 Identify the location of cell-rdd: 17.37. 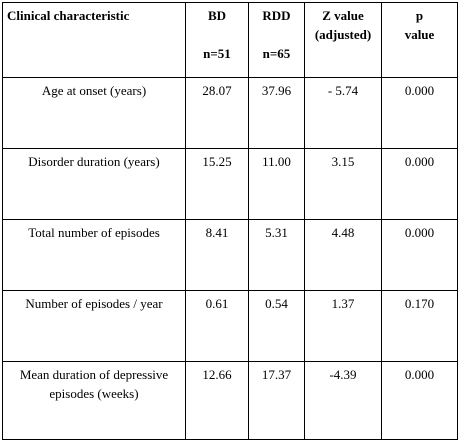
(276, 400).